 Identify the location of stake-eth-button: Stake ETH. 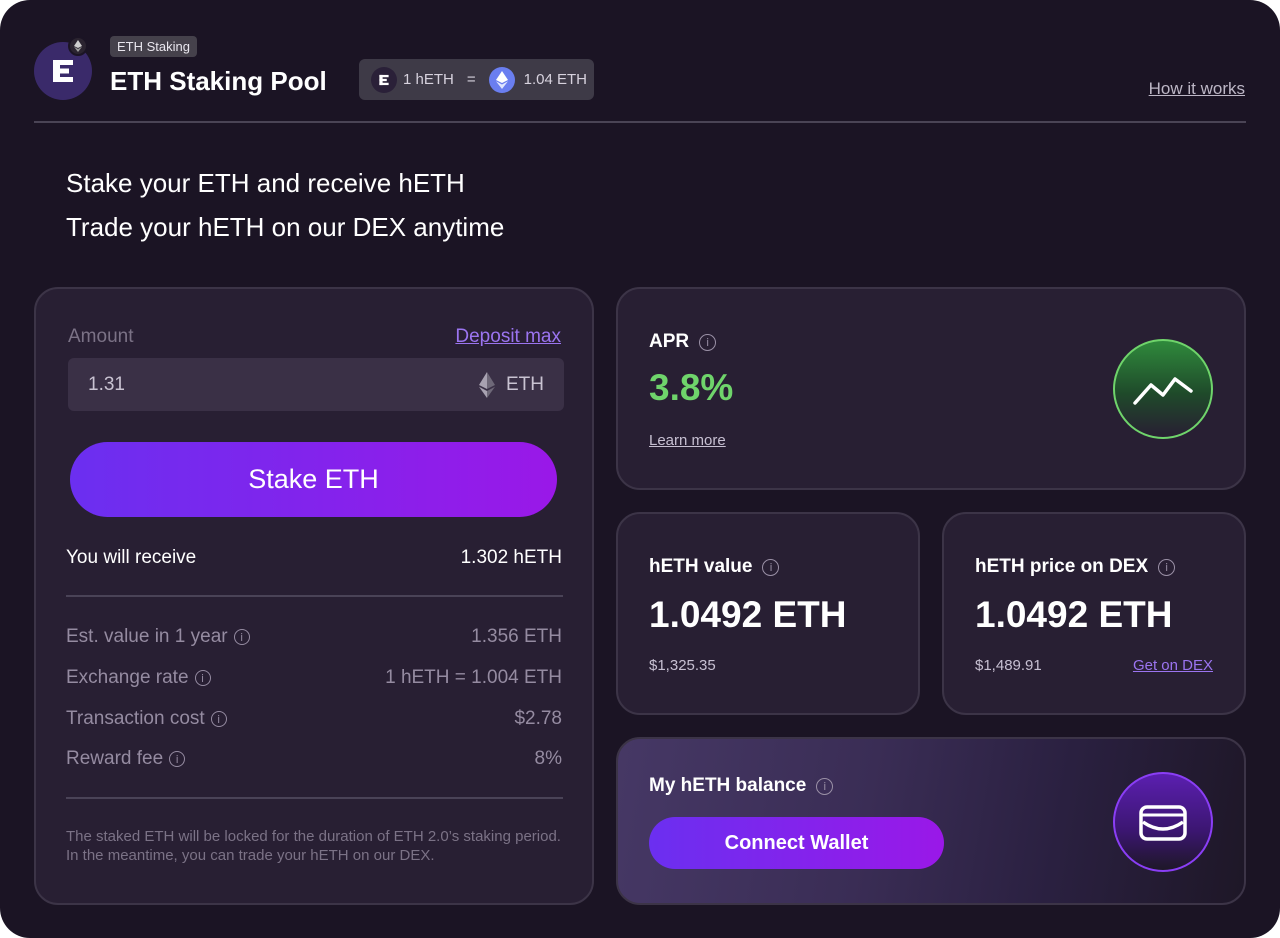
(313, 479).